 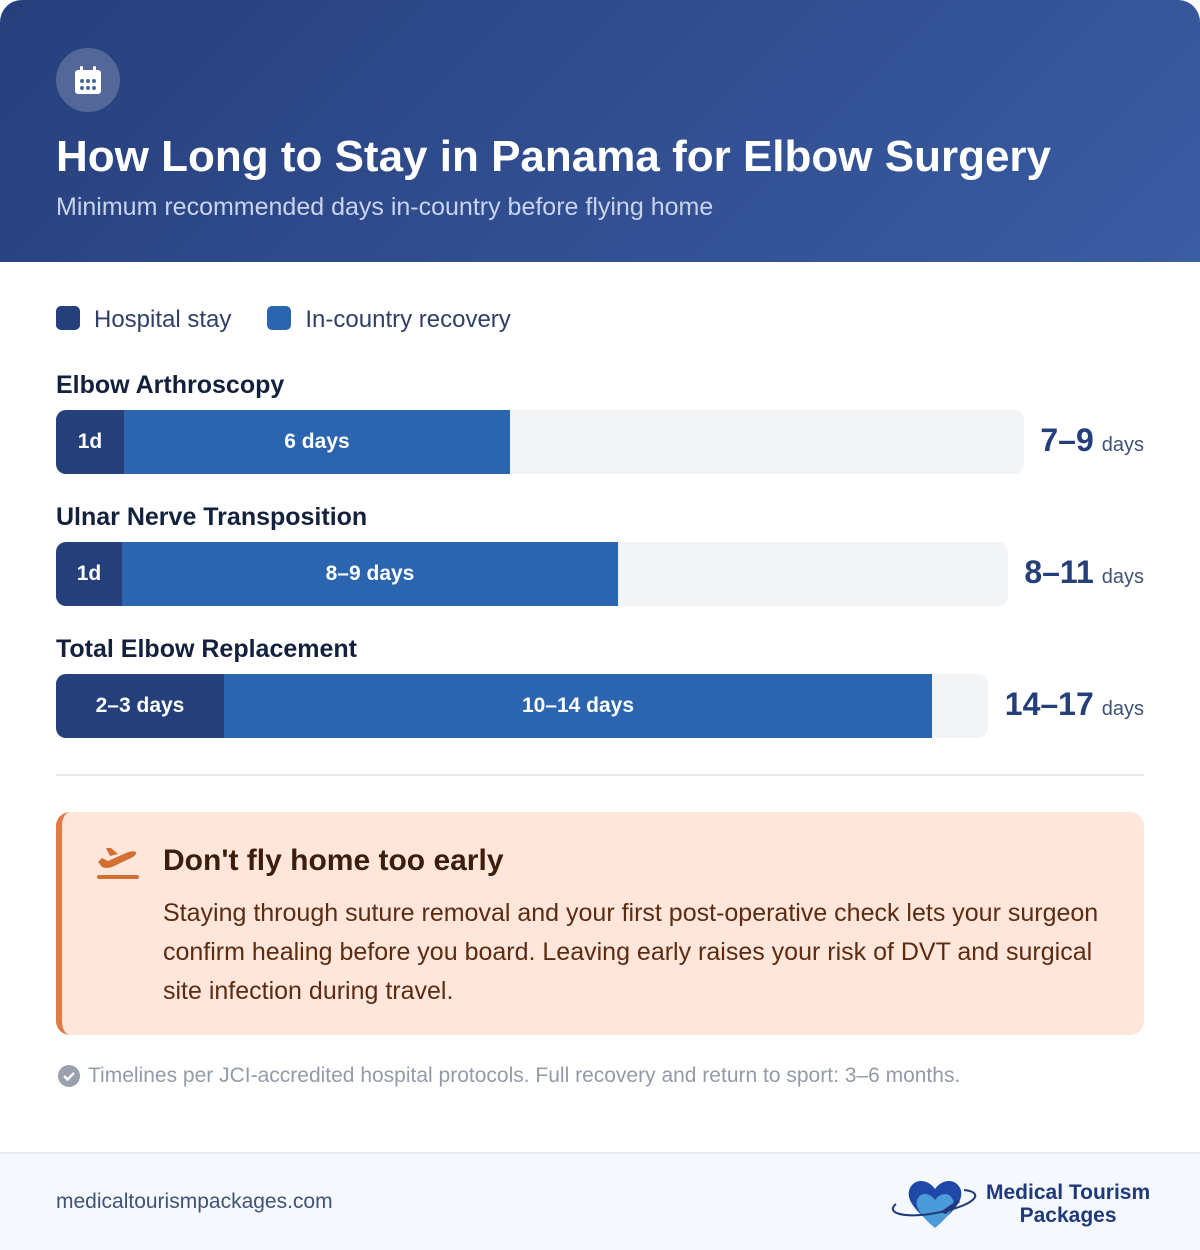 I want to click on total-days: 8–11 days, so click(x=1084, y=572).